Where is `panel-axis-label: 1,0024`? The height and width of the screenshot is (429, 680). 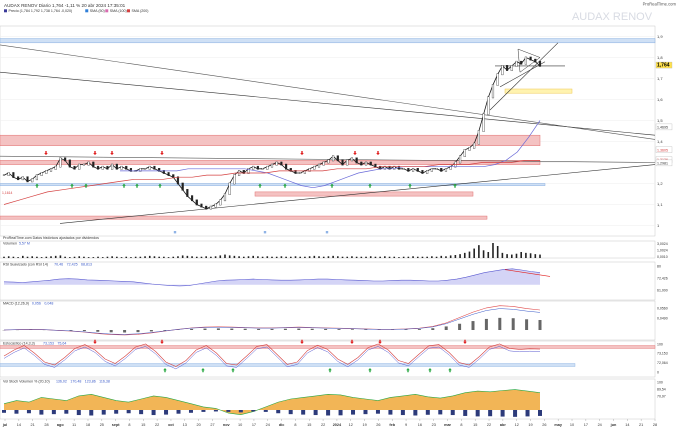 panel-axis-label: 1,0024 is located at coordinates (662, 250).